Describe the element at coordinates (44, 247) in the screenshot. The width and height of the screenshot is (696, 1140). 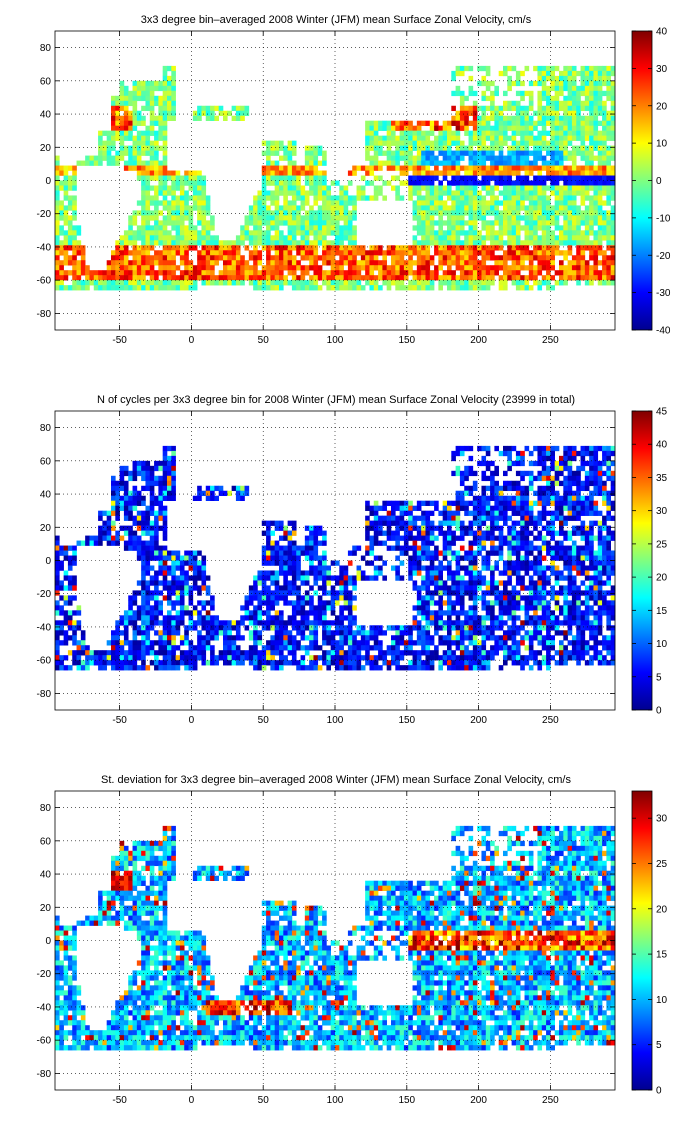
I see `y-tick-label: -40` at that location.